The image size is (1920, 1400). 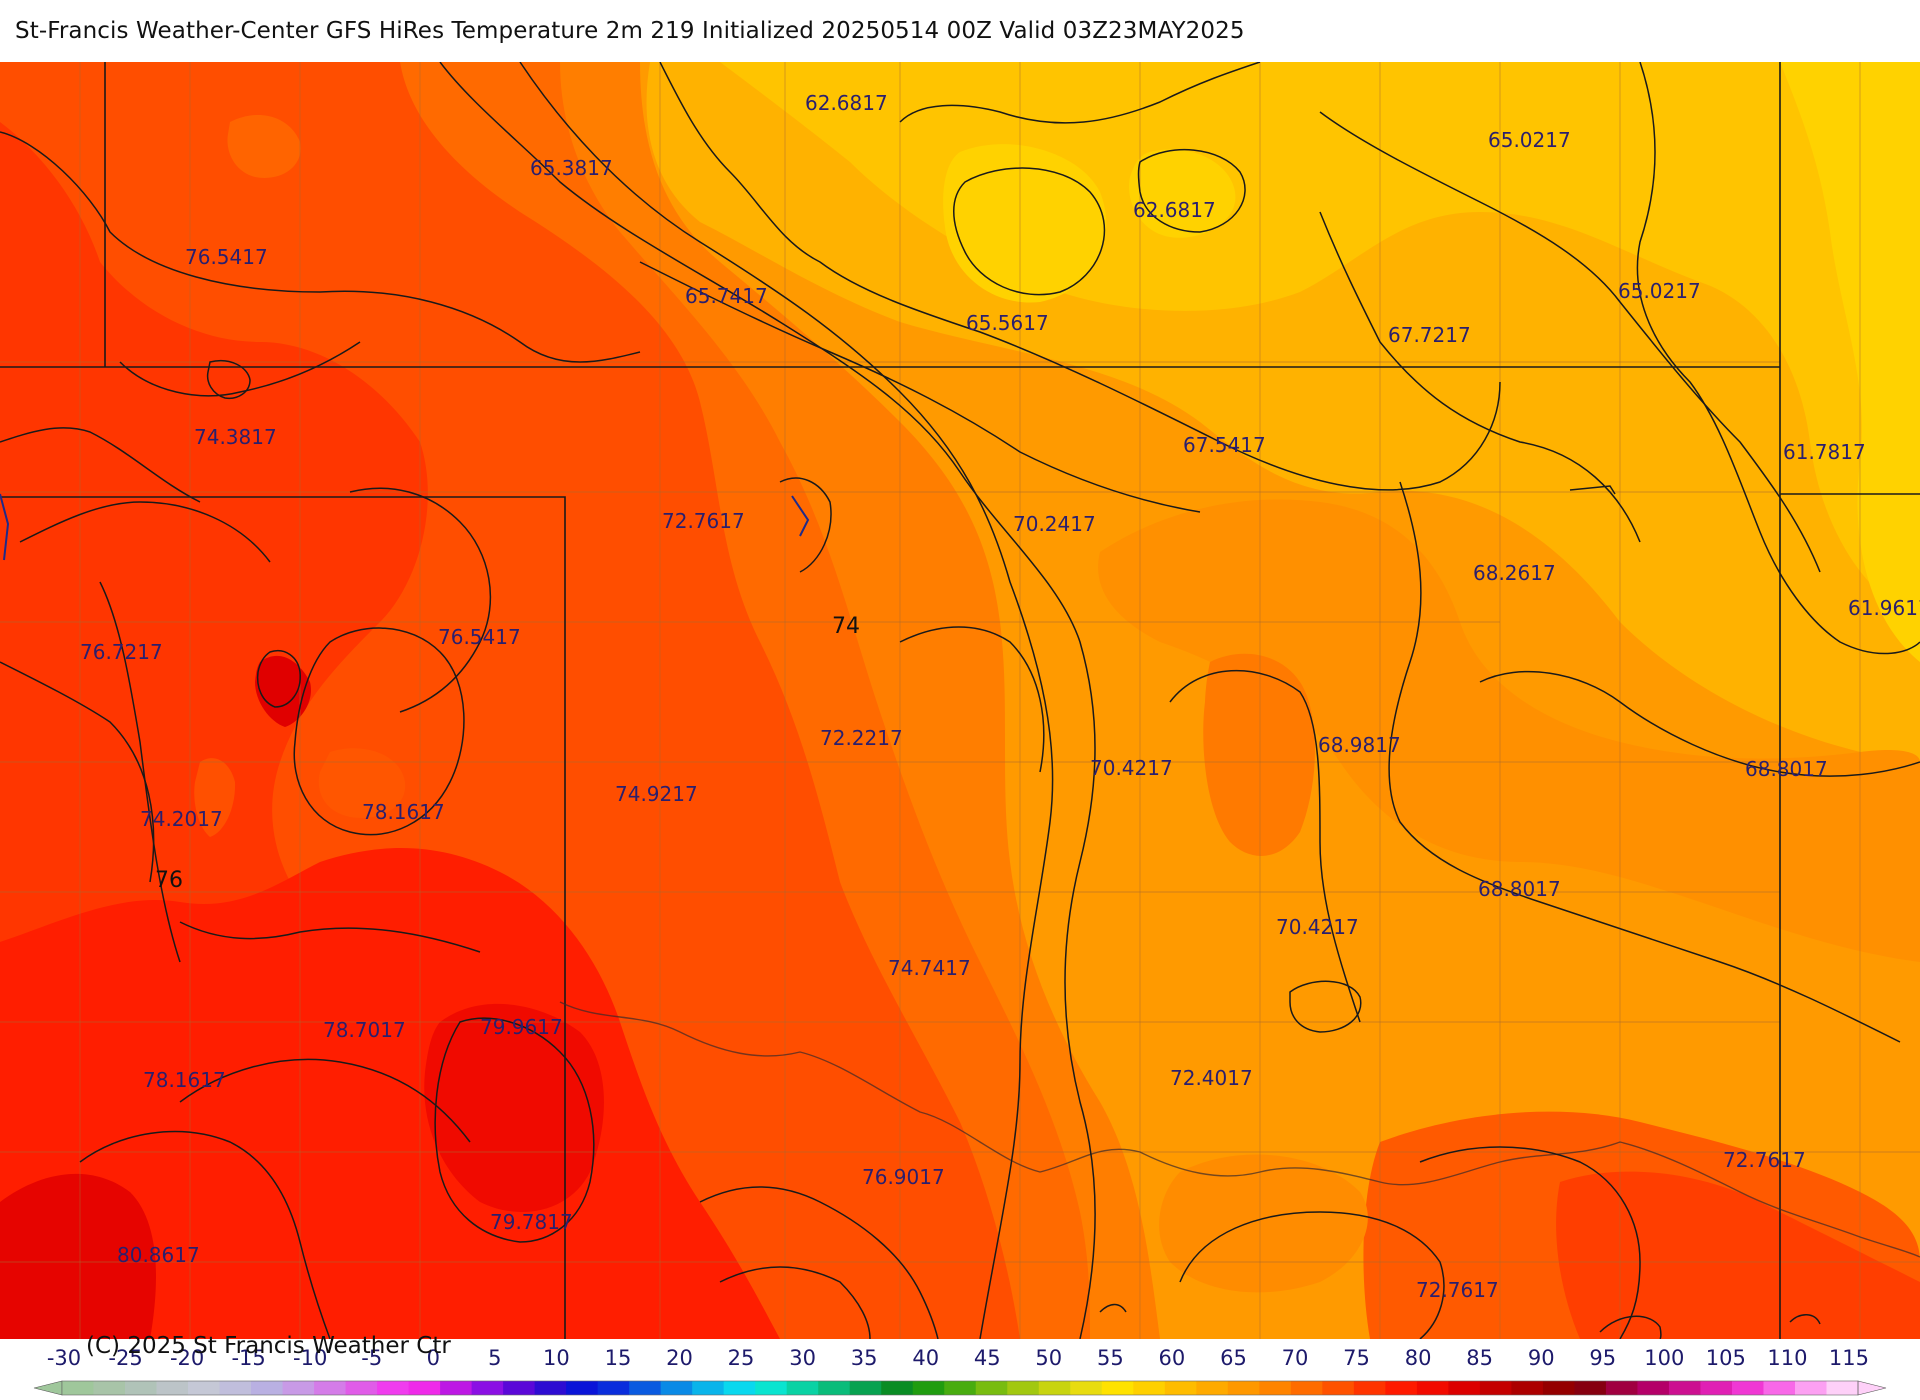 I want to click on legend-color-bar, so click(x=960, y=1388).